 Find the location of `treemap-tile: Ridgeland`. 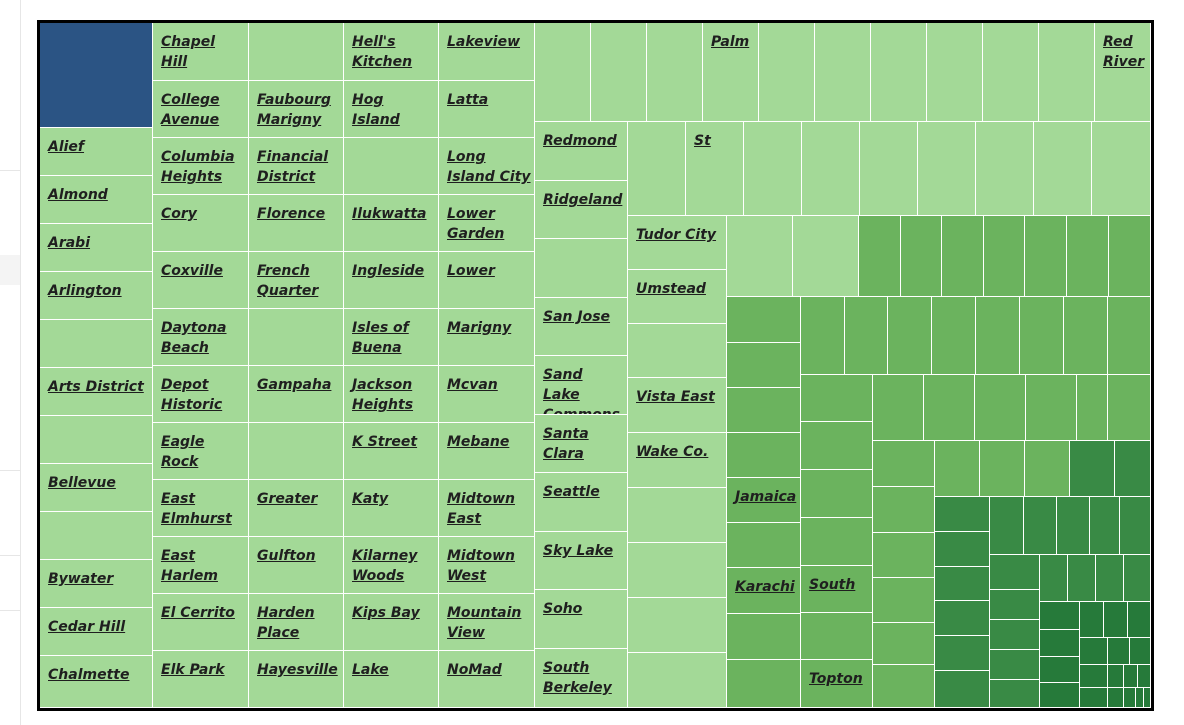

treemap-tile: Ridgeland is located at coordinates (581, 210).